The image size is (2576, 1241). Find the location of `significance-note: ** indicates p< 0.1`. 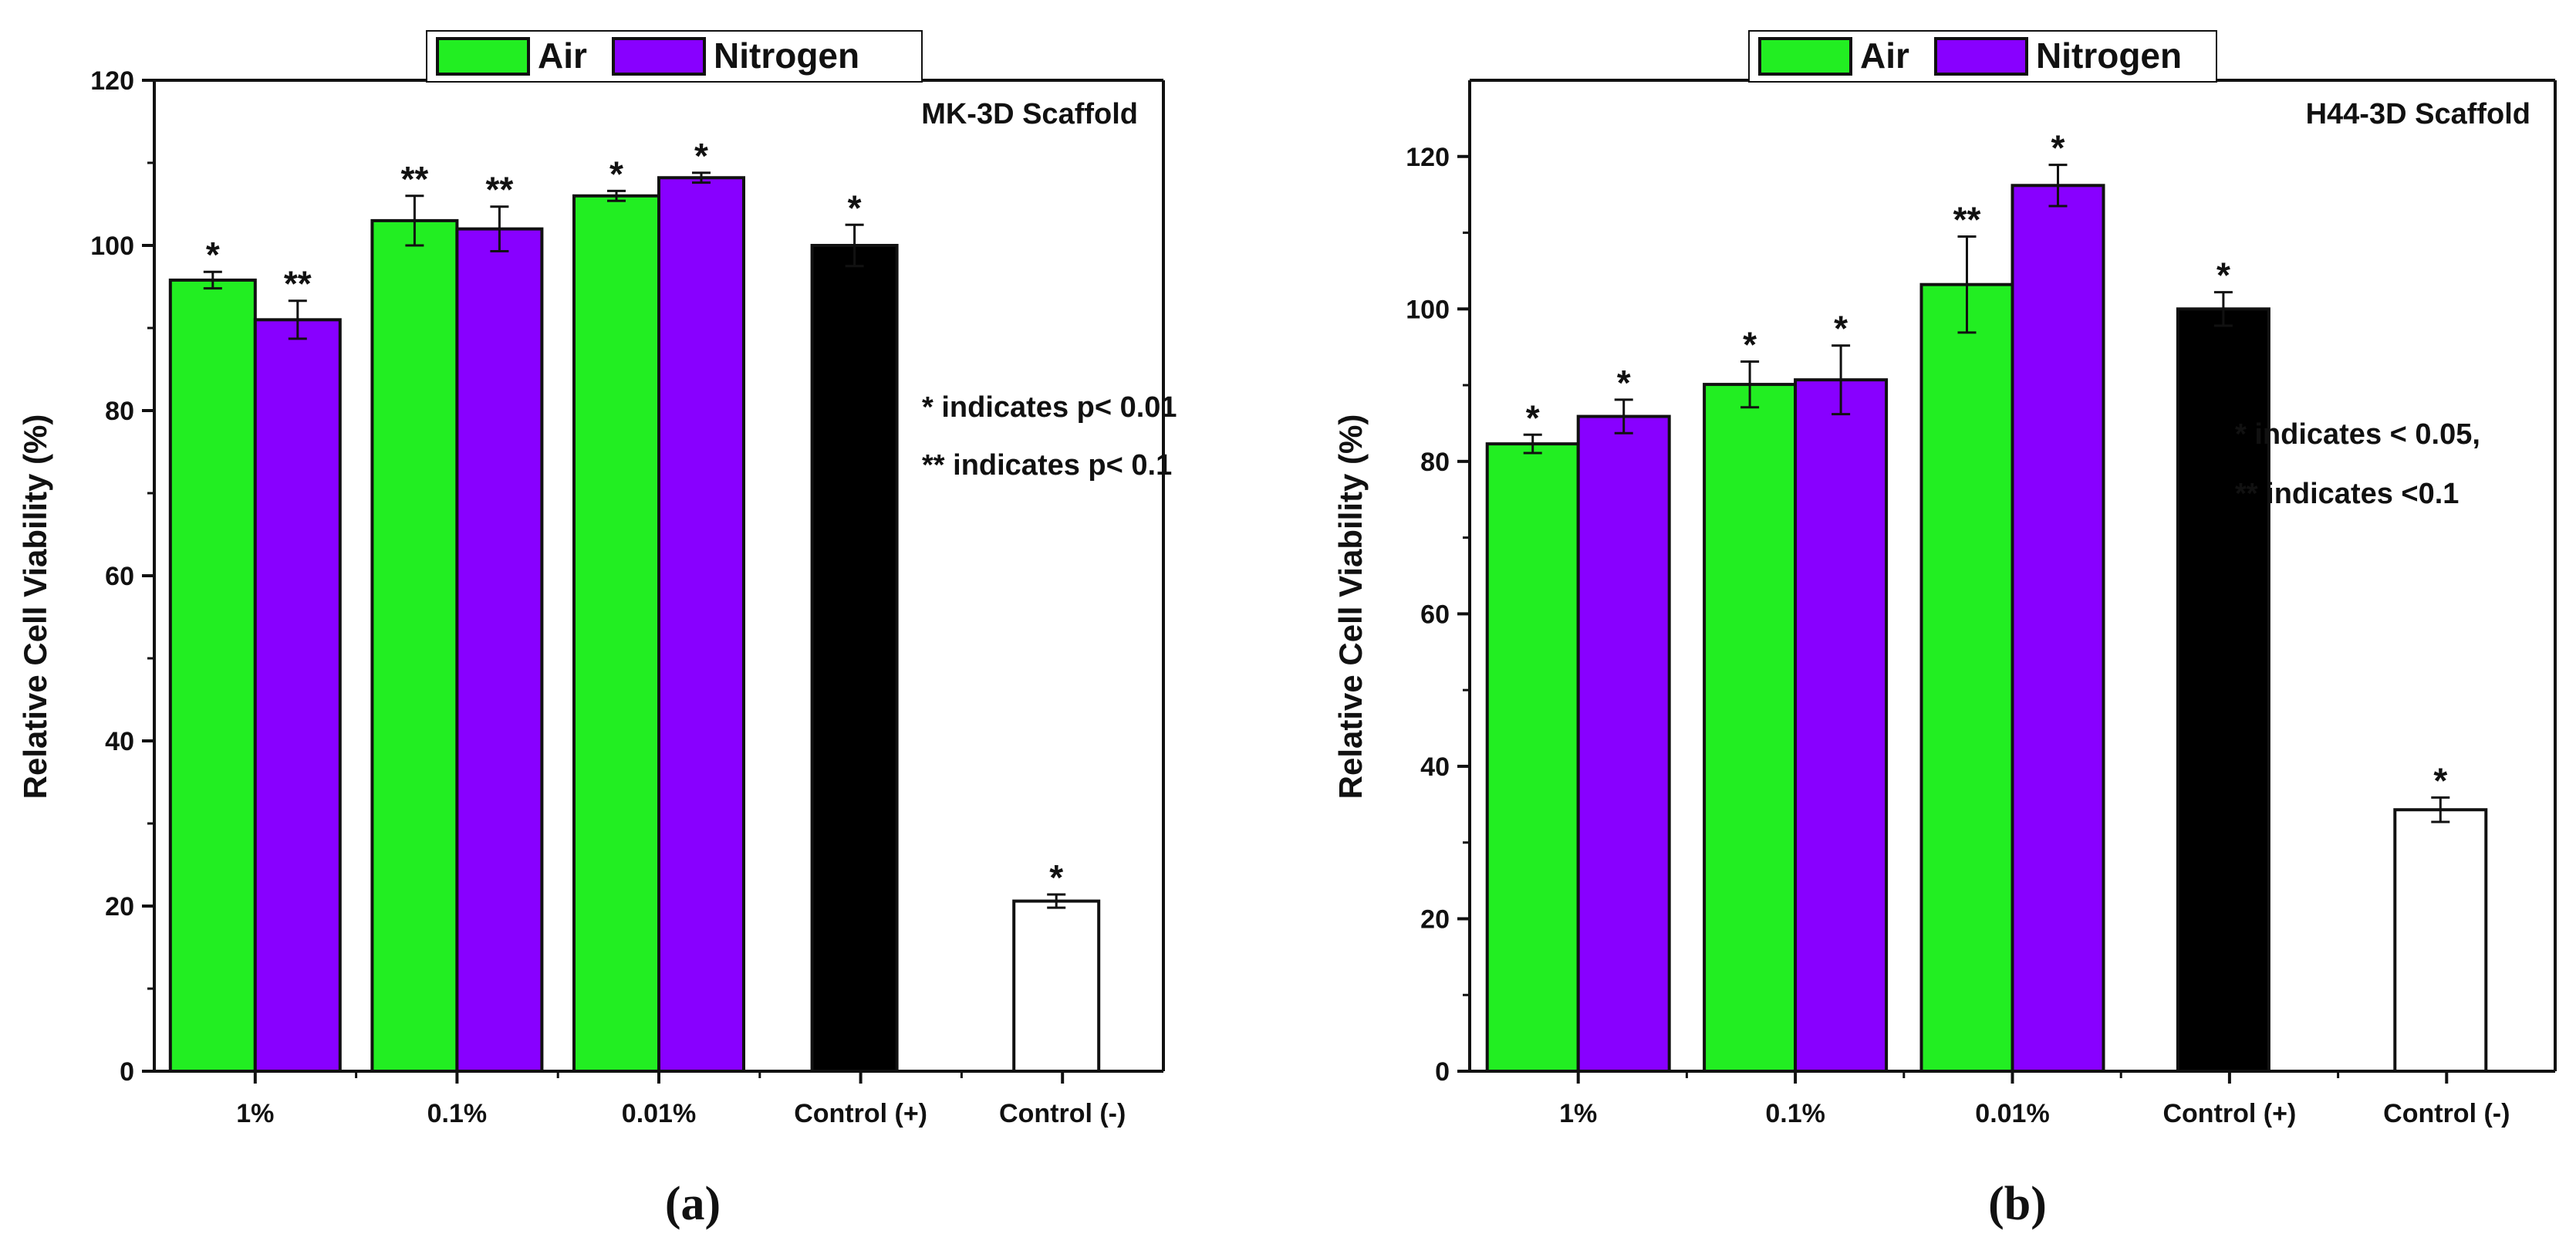

significance-note: ** indicates p< 0.1 is located at coordinates (1047, 466).